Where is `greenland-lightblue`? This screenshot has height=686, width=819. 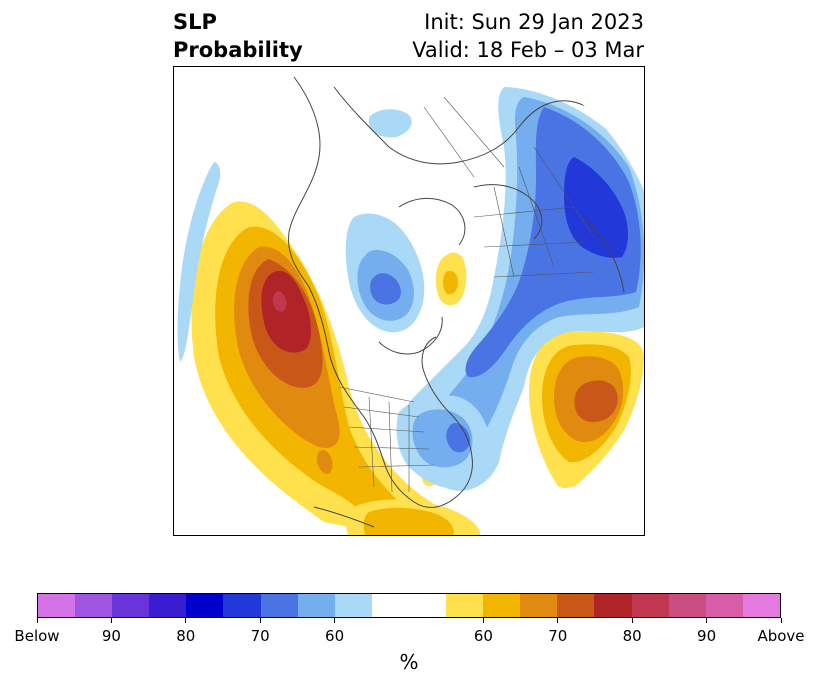 greenland-lightblue is located at coordinates (390, 123).